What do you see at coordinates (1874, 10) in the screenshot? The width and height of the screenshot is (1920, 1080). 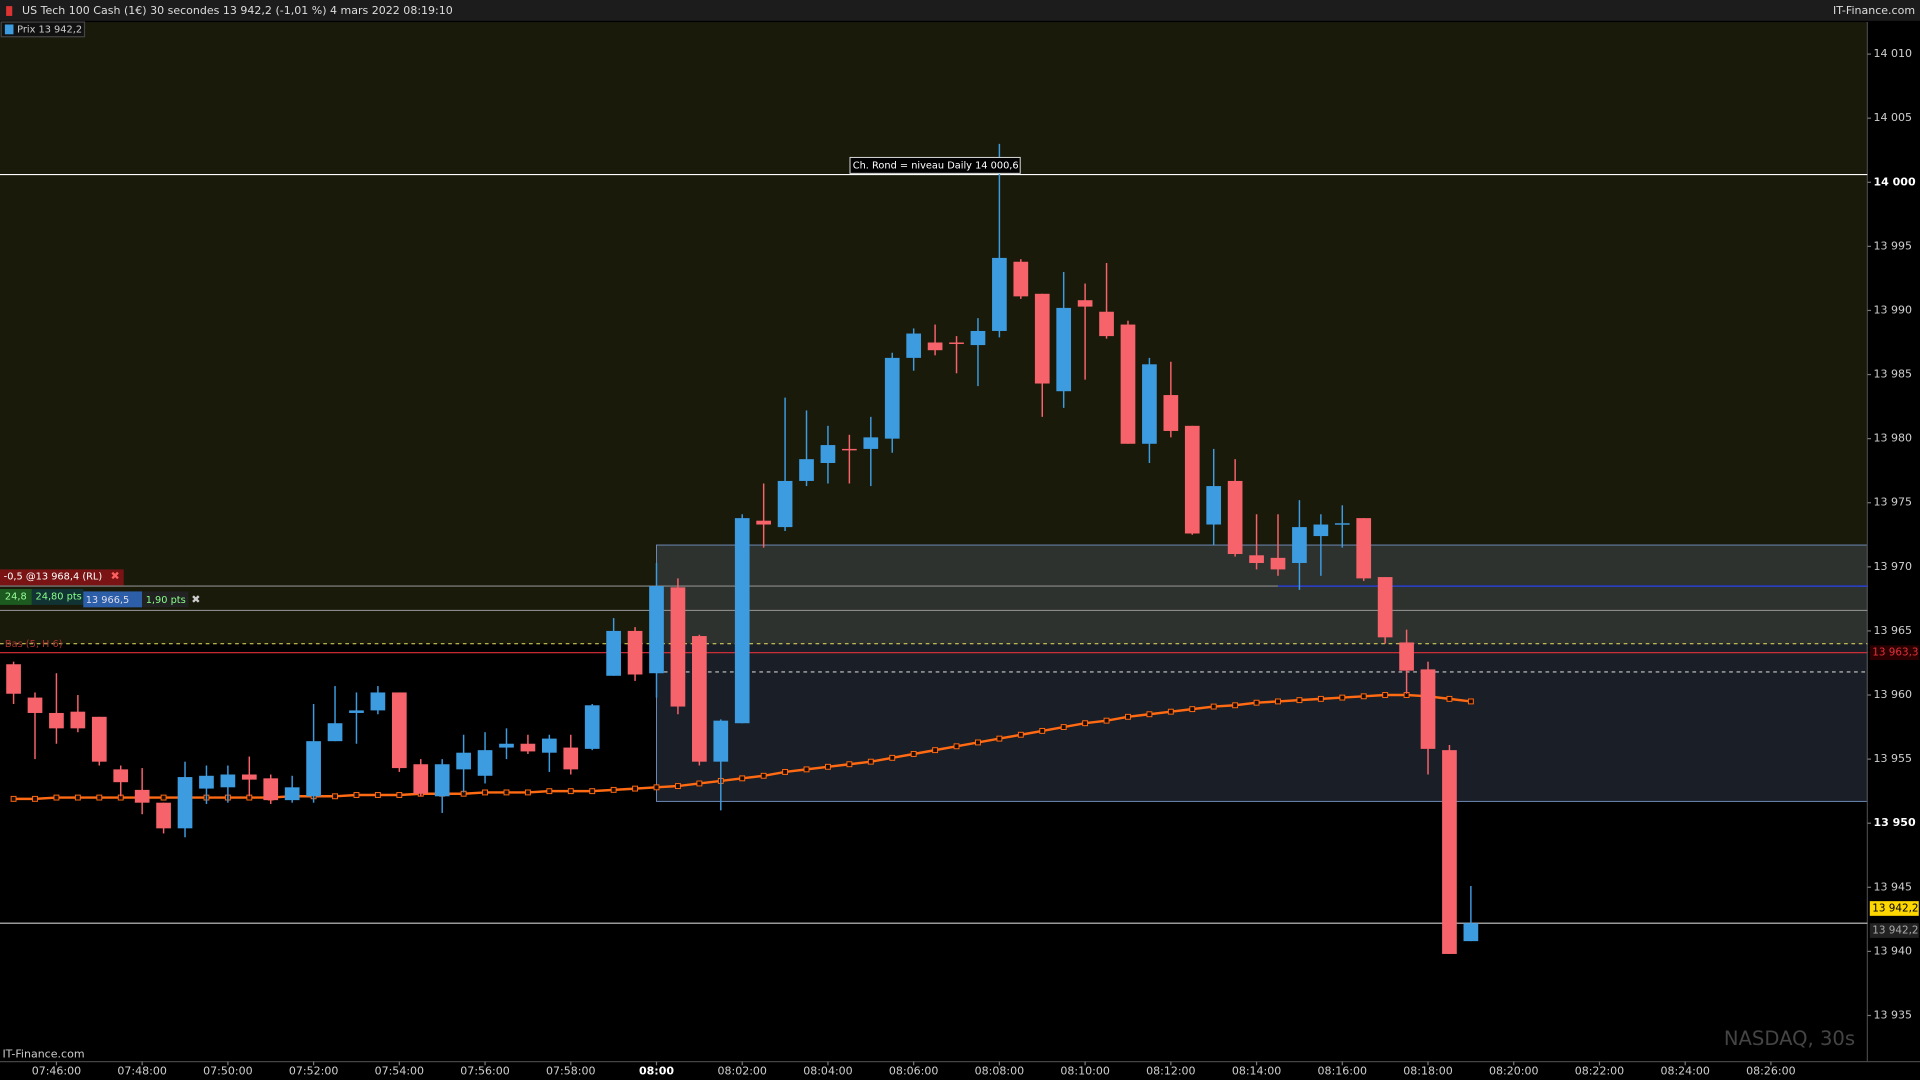 I see `brand: IT-Finance.com` at bounding box center [1874, 10].